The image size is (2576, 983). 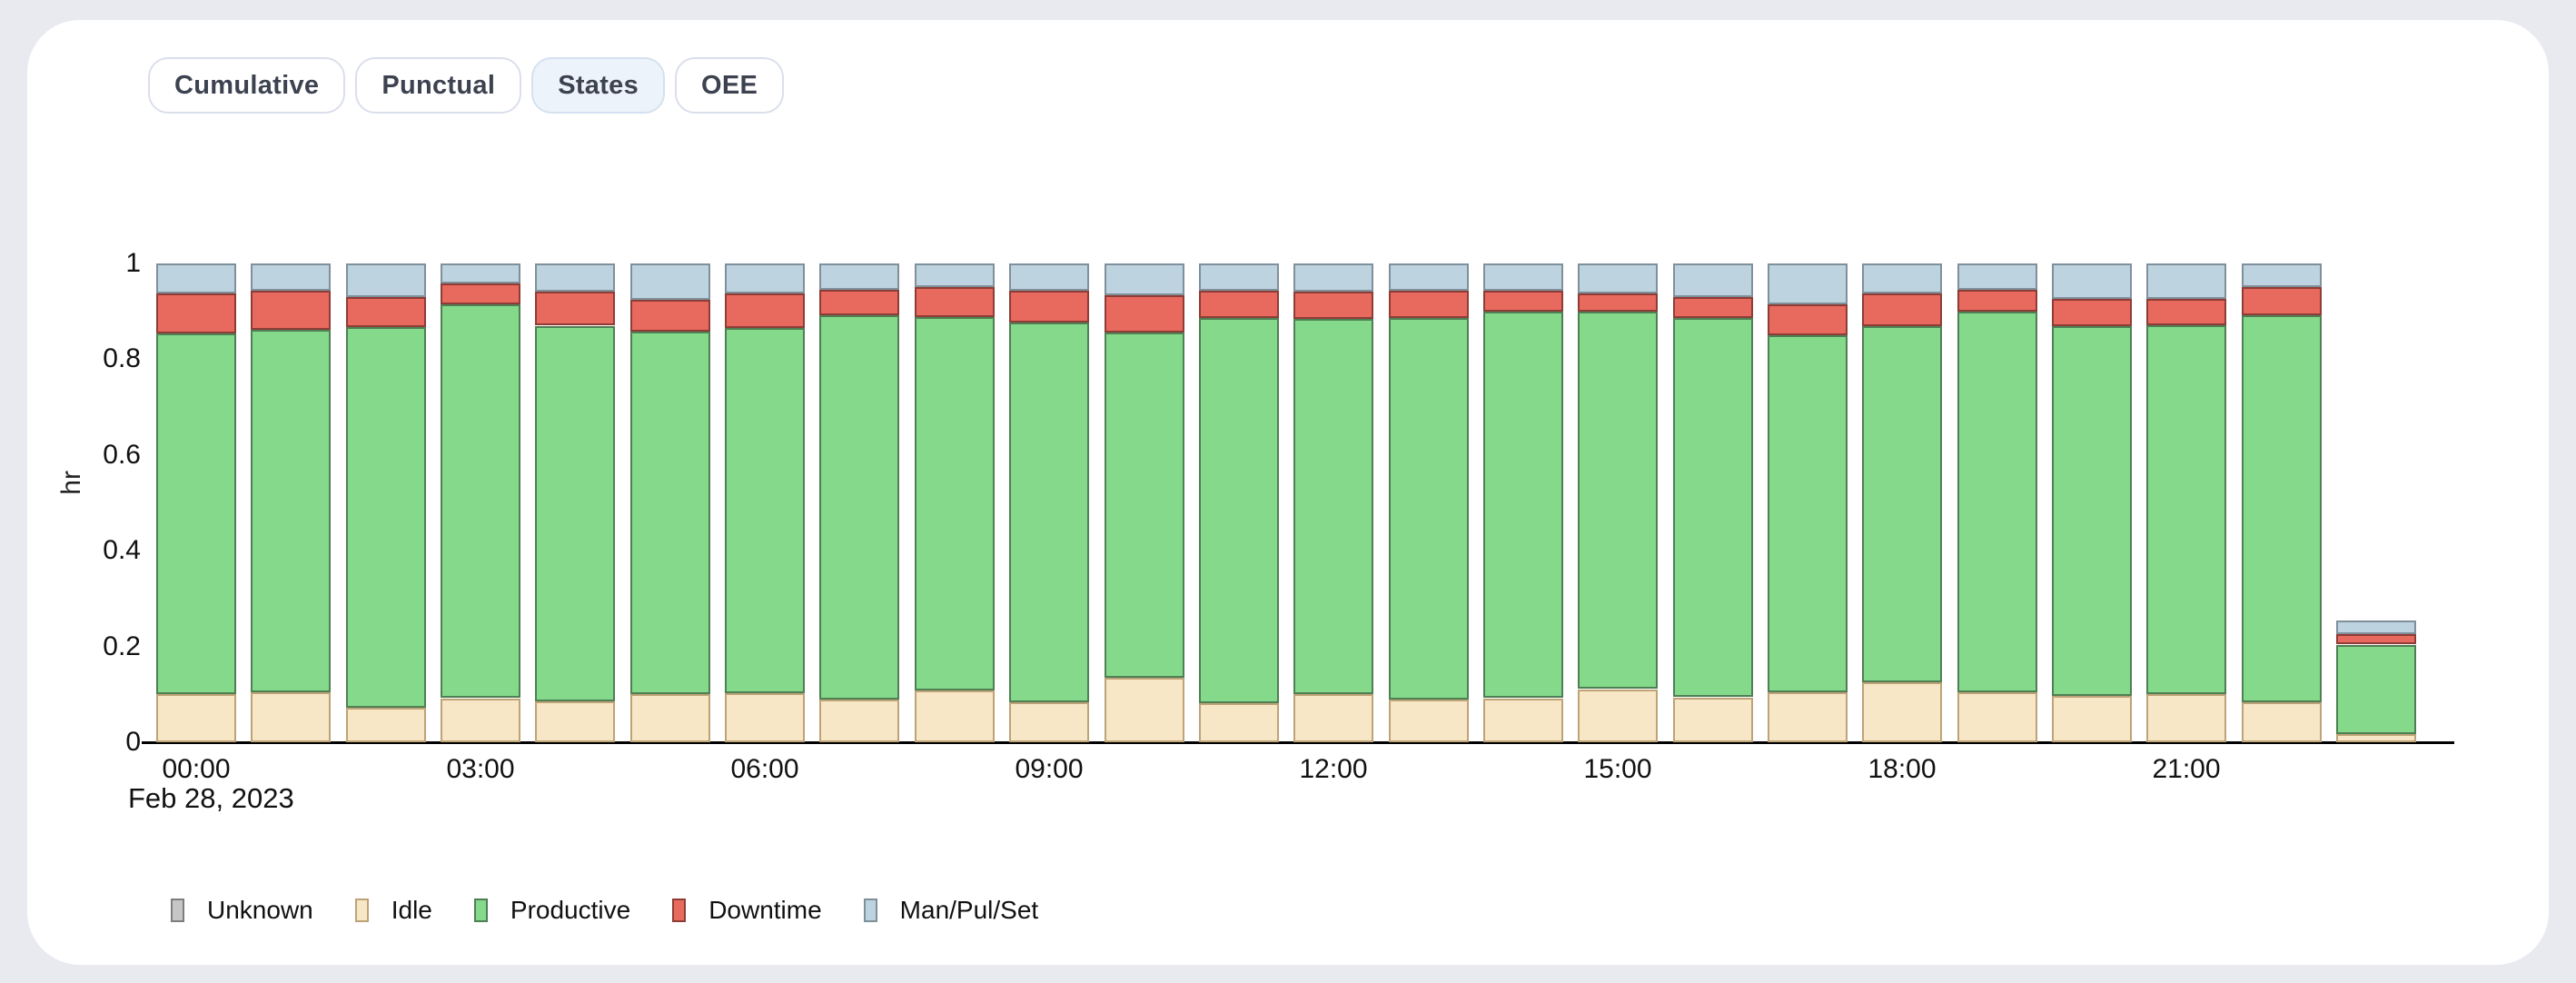 What do you see at coordinates (1807, 513) in the screenshot?
I see `bar-1700-productive` at bounding box center [1807, 513].